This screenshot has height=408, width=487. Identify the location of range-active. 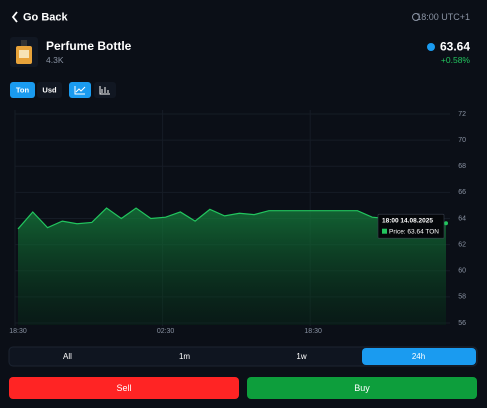
(419, 356).